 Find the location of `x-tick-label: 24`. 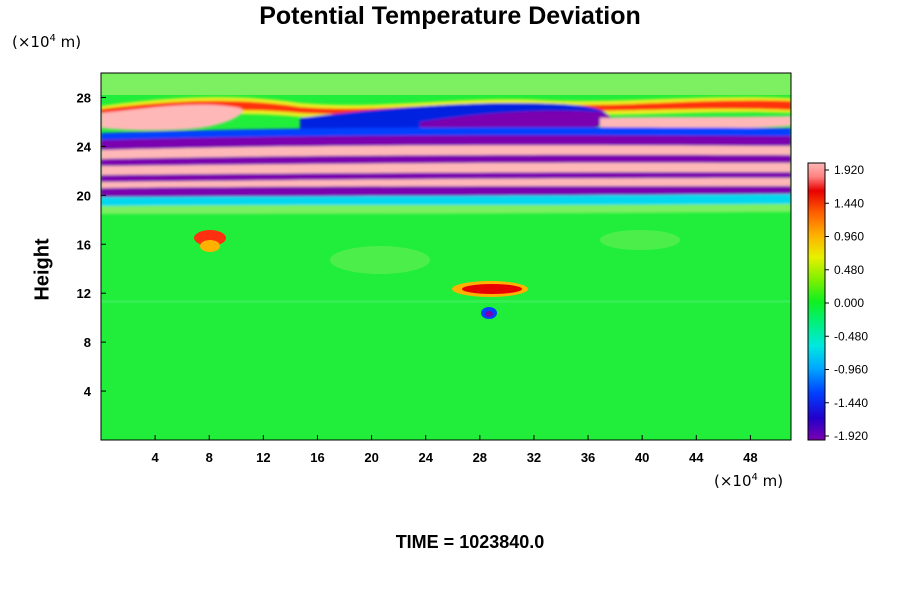

x-tick-label: 24 is located at coordinates (425, 457).